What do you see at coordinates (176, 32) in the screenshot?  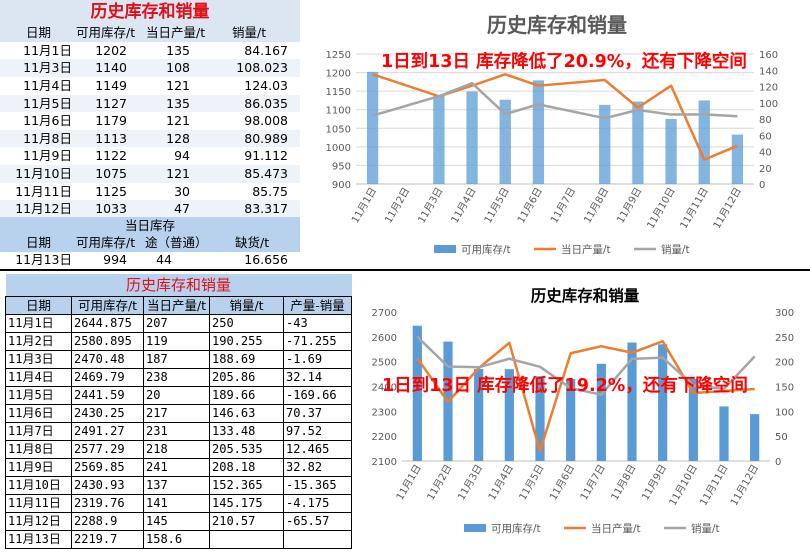 I see `header-cell: 当日产量/t` at bounding box center [176, 32].